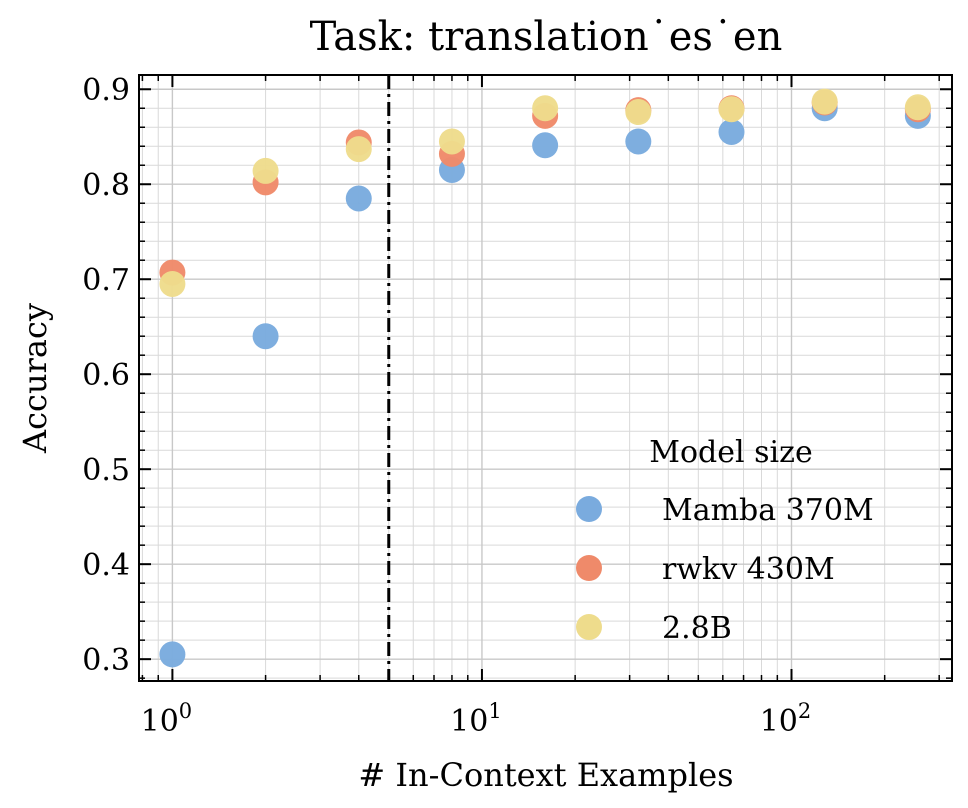  I want to click on x-tick-label: 10¹, so click(476, 719).